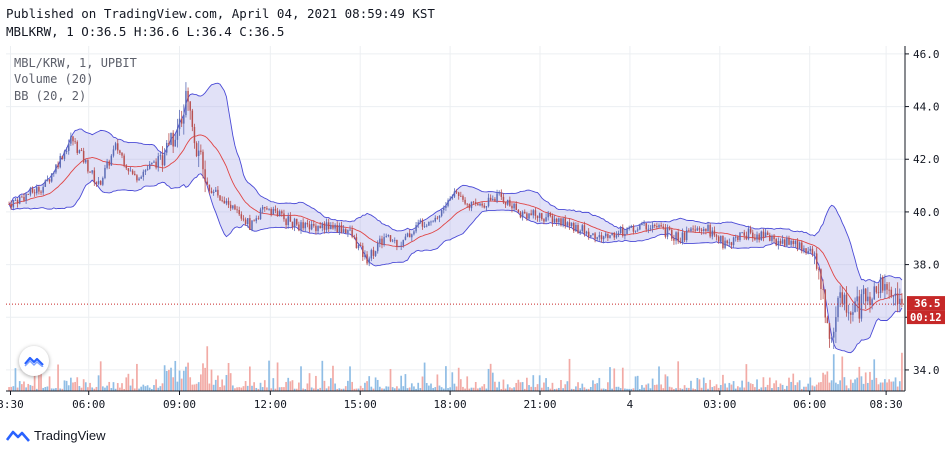 Image resolution: width=952 pixels, height=455 pixels. Describe the element at coordinates (70, 435) in the screenshot. I see `footer-brand-label: TradingView` at that location.